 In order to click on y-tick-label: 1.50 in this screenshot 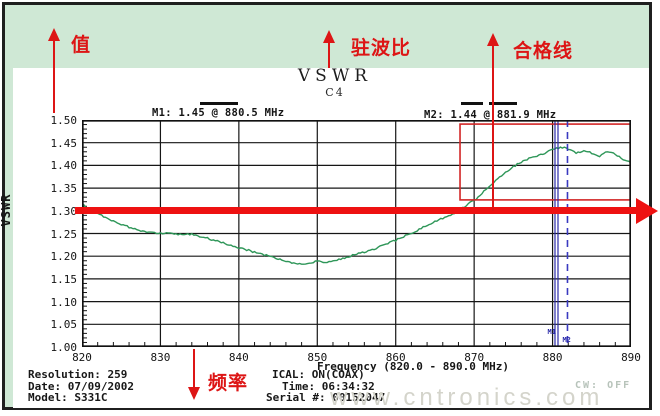, I will do `click(64, 120)`.